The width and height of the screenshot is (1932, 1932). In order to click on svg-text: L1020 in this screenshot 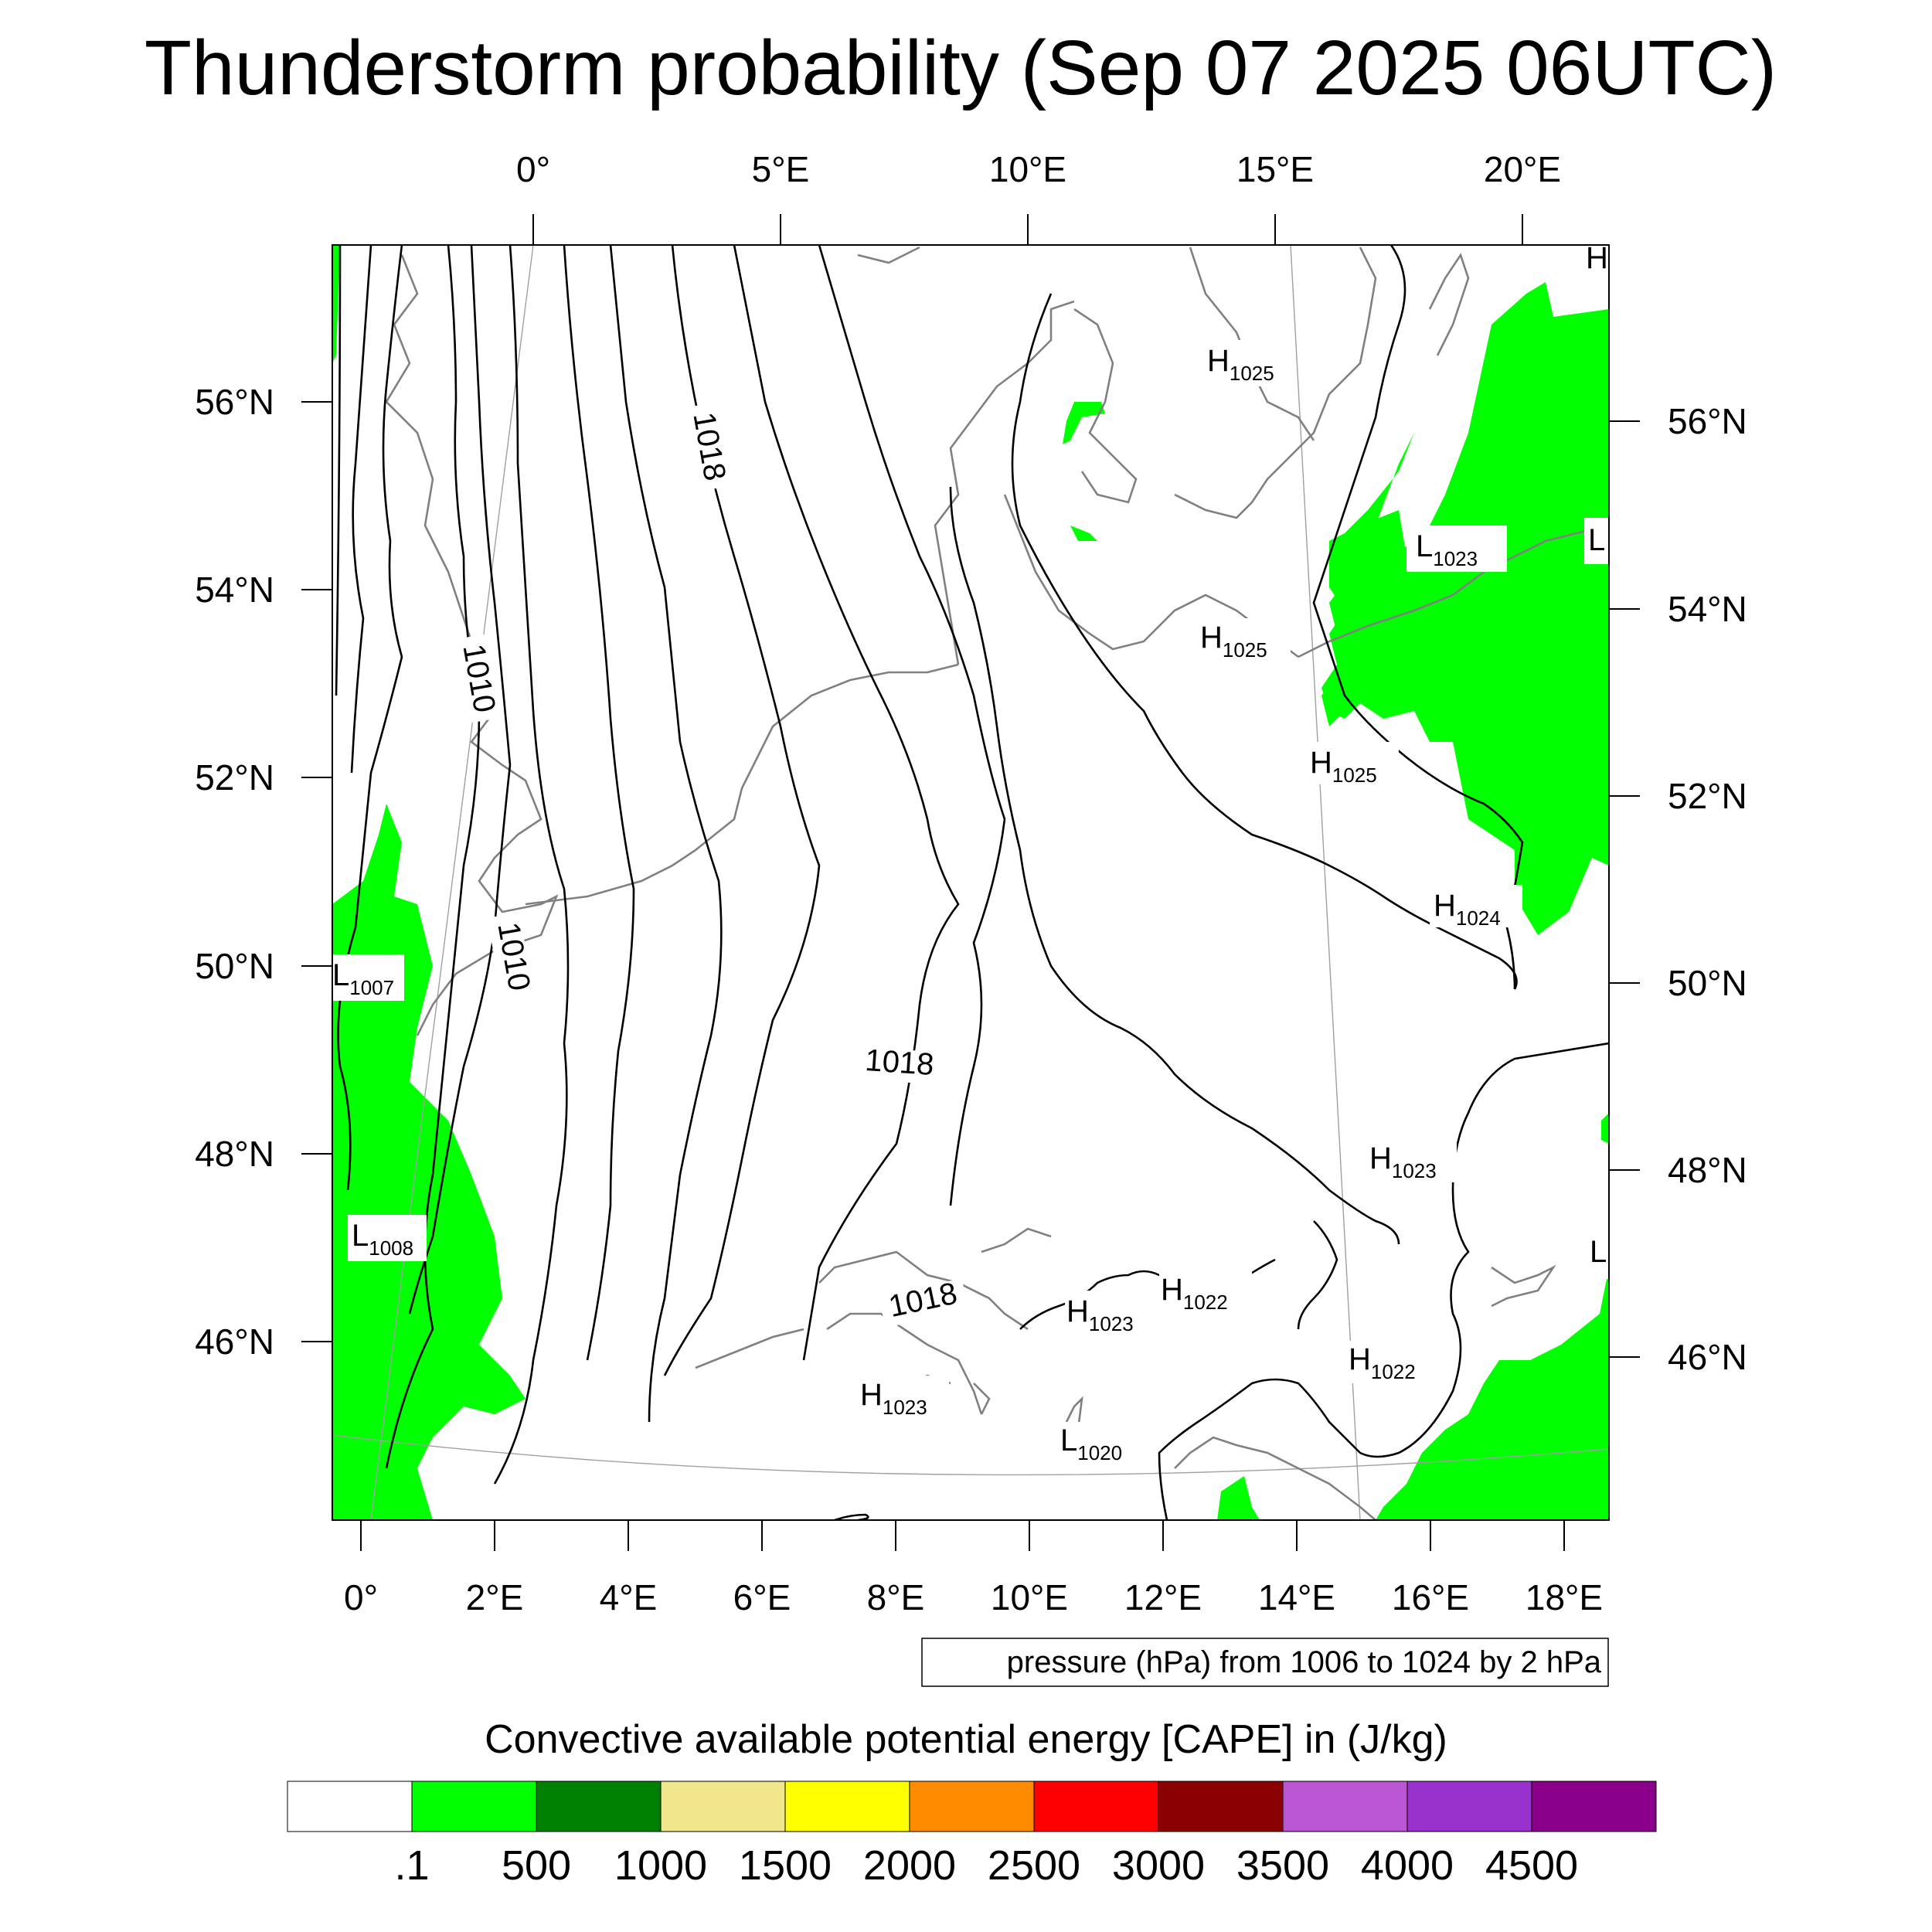, I will do `click(1091, 1444)`.